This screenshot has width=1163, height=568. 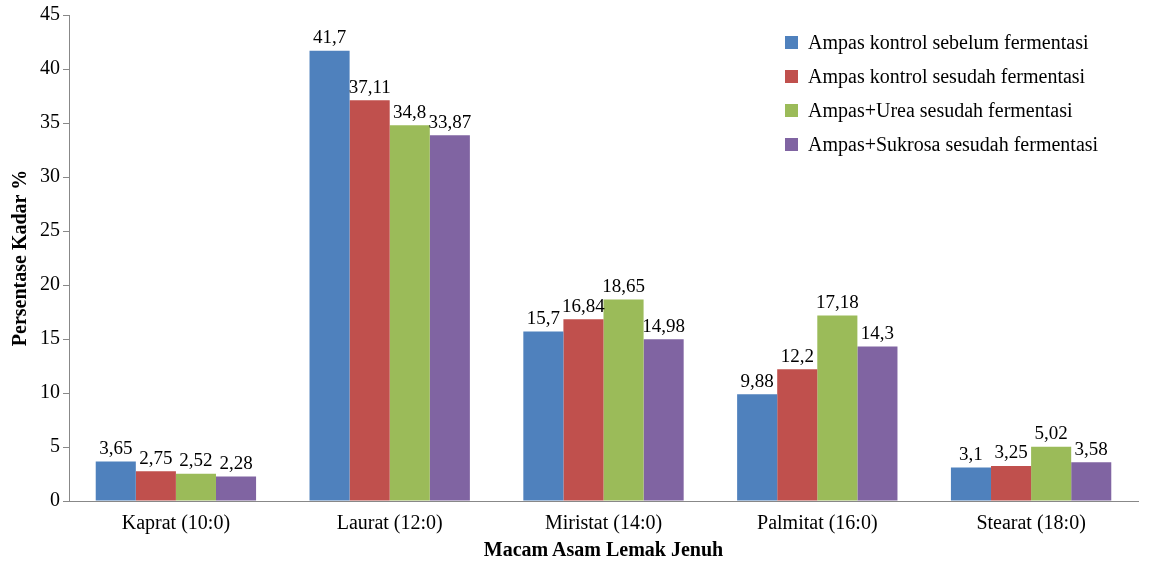 What do you see at coordinates (837, 301) in the screenshot?
I see `data-label: 17,18` at bounding box center [837, 301].